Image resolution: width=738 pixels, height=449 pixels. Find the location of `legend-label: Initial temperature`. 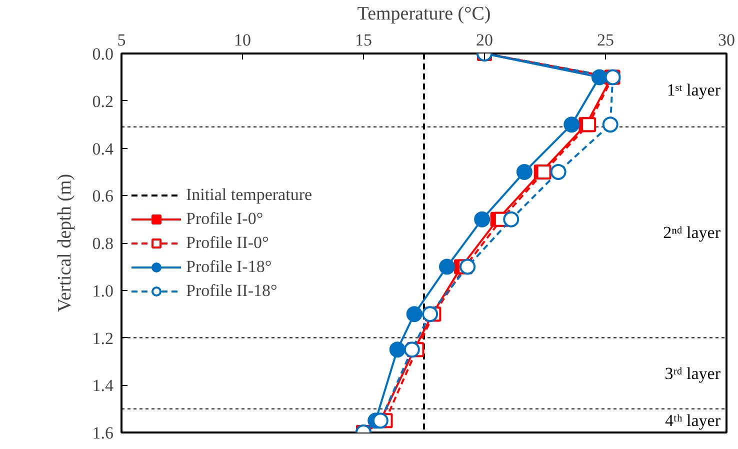

legend-label: Initial temperature is located at coordinates (249, 194).